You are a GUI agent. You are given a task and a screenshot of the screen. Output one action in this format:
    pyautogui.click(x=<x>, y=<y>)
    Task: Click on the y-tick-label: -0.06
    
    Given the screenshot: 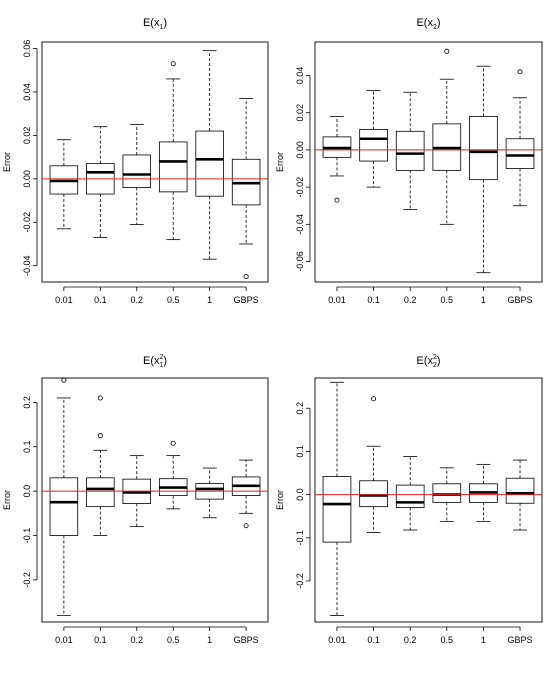 What is the action you would take?
    pyautogui.click(x=300, y=261)
    